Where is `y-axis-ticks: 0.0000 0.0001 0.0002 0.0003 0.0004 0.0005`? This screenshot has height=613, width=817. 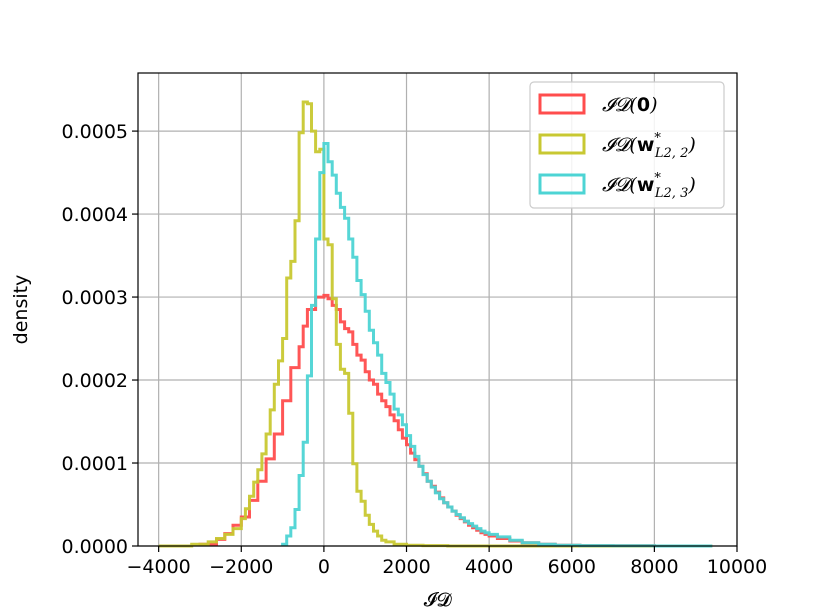
y-axis-ticks: 0.0000 0.0001 0.0002 0.0003 0.0004 0.0005 is located at coordinates (100, 339).